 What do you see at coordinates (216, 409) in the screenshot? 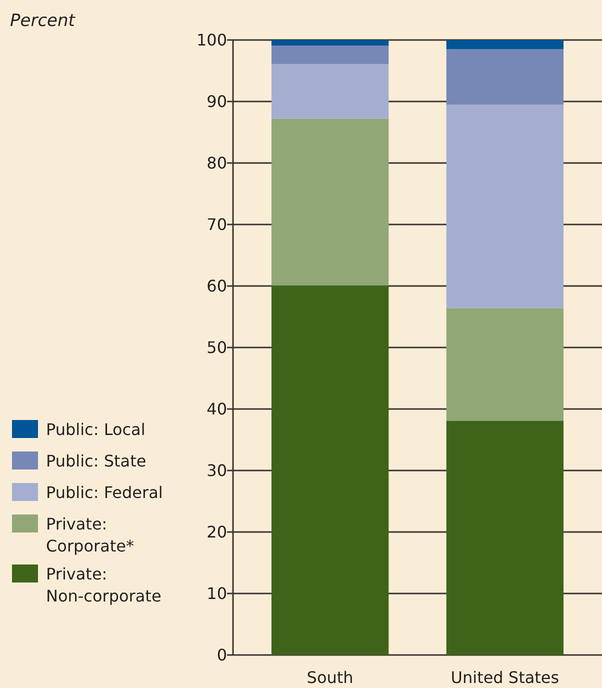
I see `y-tick-label: 40` at bounding box center [216, 409].